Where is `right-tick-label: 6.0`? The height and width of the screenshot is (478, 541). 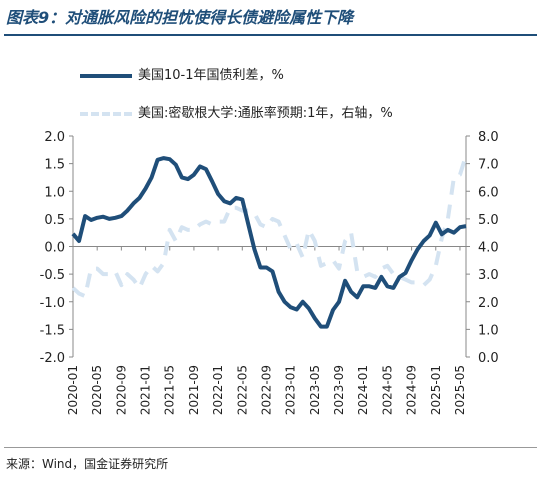
right-tick-label: 6.0 is located at coordinates (488, 192).